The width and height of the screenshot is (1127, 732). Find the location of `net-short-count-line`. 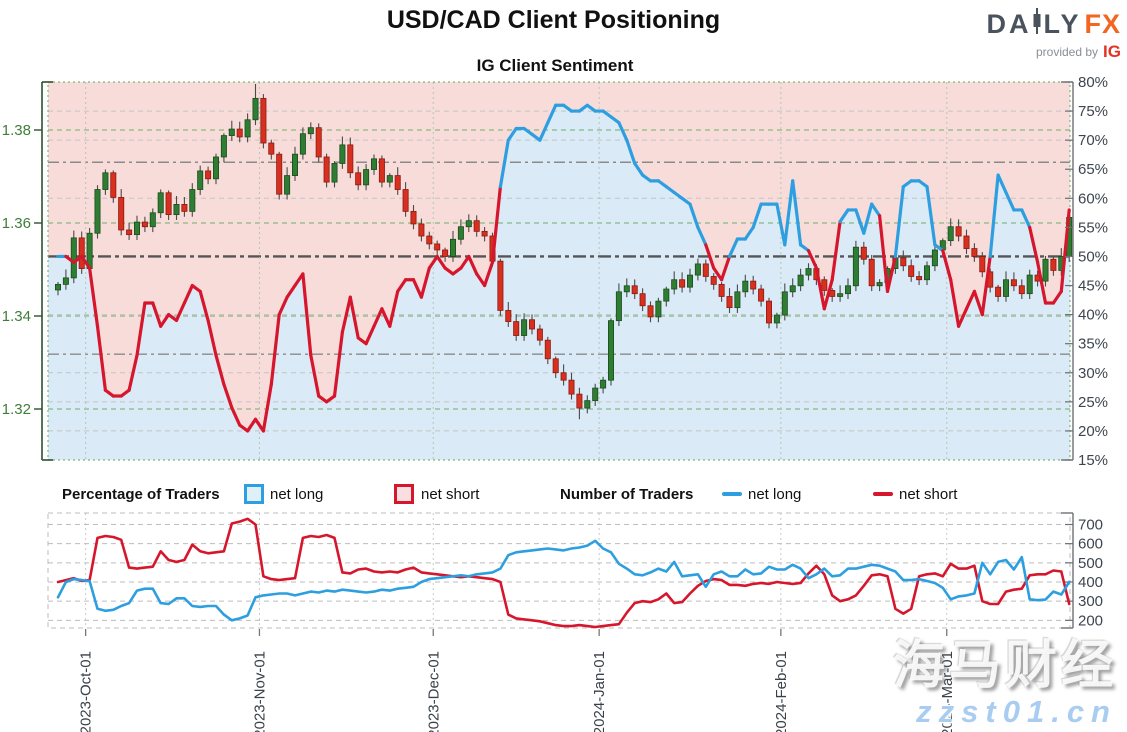

net-short-count-line is located at coordinates (563, 573).